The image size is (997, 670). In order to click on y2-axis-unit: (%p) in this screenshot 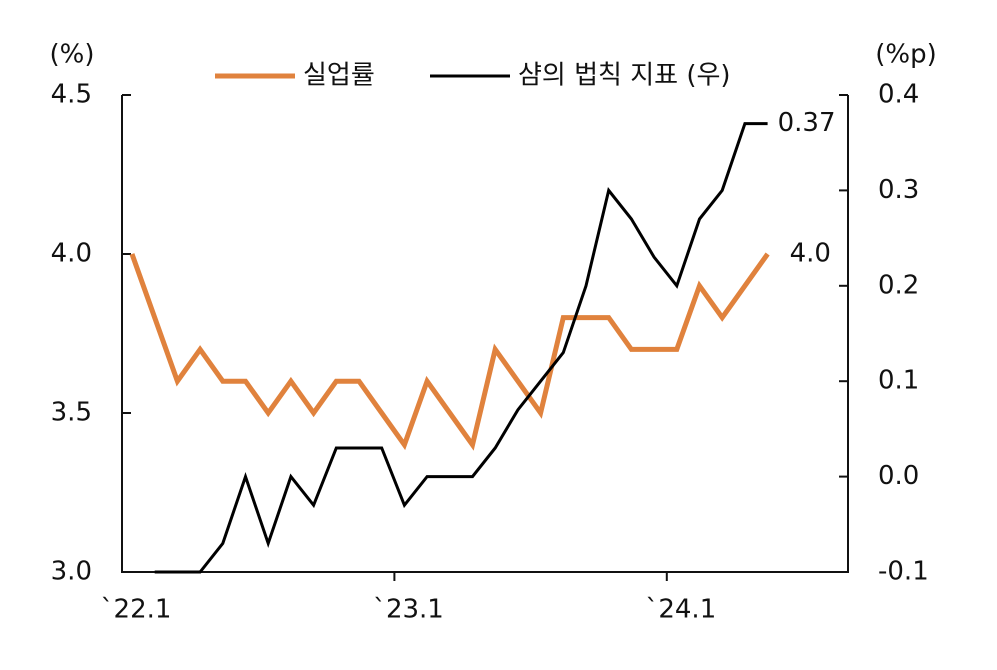, I will do `click(906, 55)`.